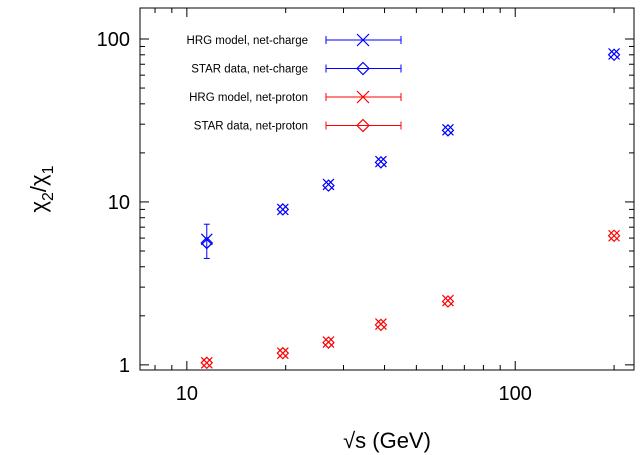 The image size is (641, 455). What do you see at coordinates (38, 207) in the screenshot?
I see `y-label-numerator: χ` at bounding box center [38, 207].